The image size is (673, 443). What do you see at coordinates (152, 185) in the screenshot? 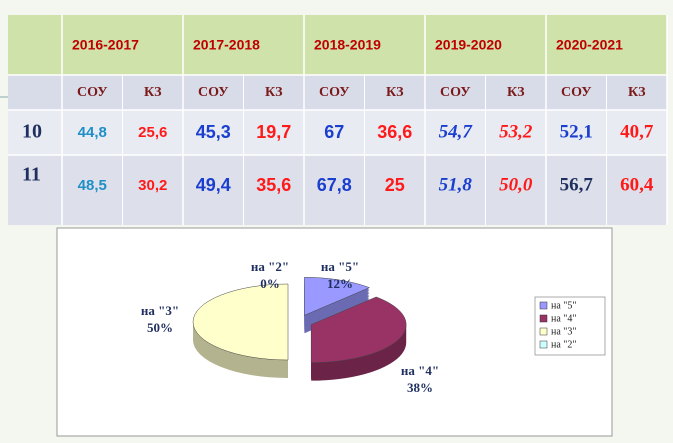
I see `table-cell: 30,2` at bounding box center [152, 185].